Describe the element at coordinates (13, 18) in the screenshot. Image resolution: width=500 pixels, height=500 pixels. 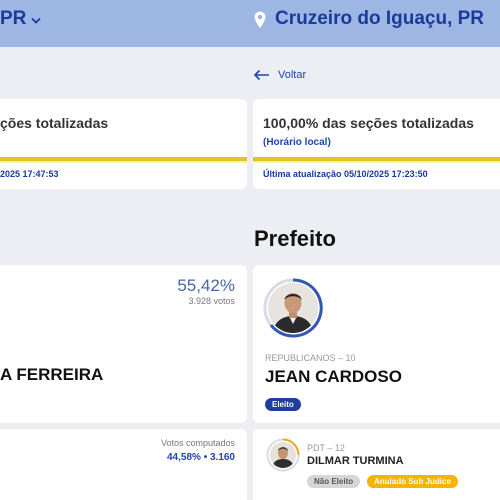
I see `left-header-title: PR` at that location.